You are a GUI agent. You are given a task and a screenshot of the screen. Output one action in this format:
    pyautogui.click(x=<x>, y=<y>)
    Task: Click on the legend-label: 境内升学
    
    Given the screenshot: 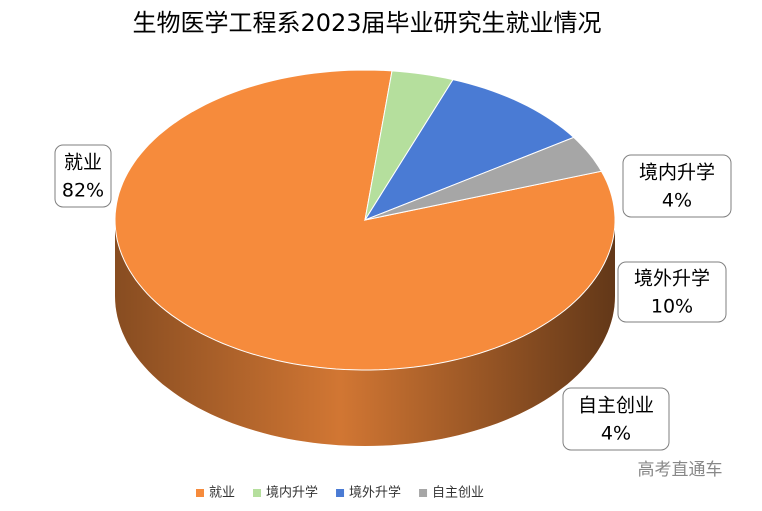 What is the action you would take?
    pyautogui.click(x=292, y=493)
    